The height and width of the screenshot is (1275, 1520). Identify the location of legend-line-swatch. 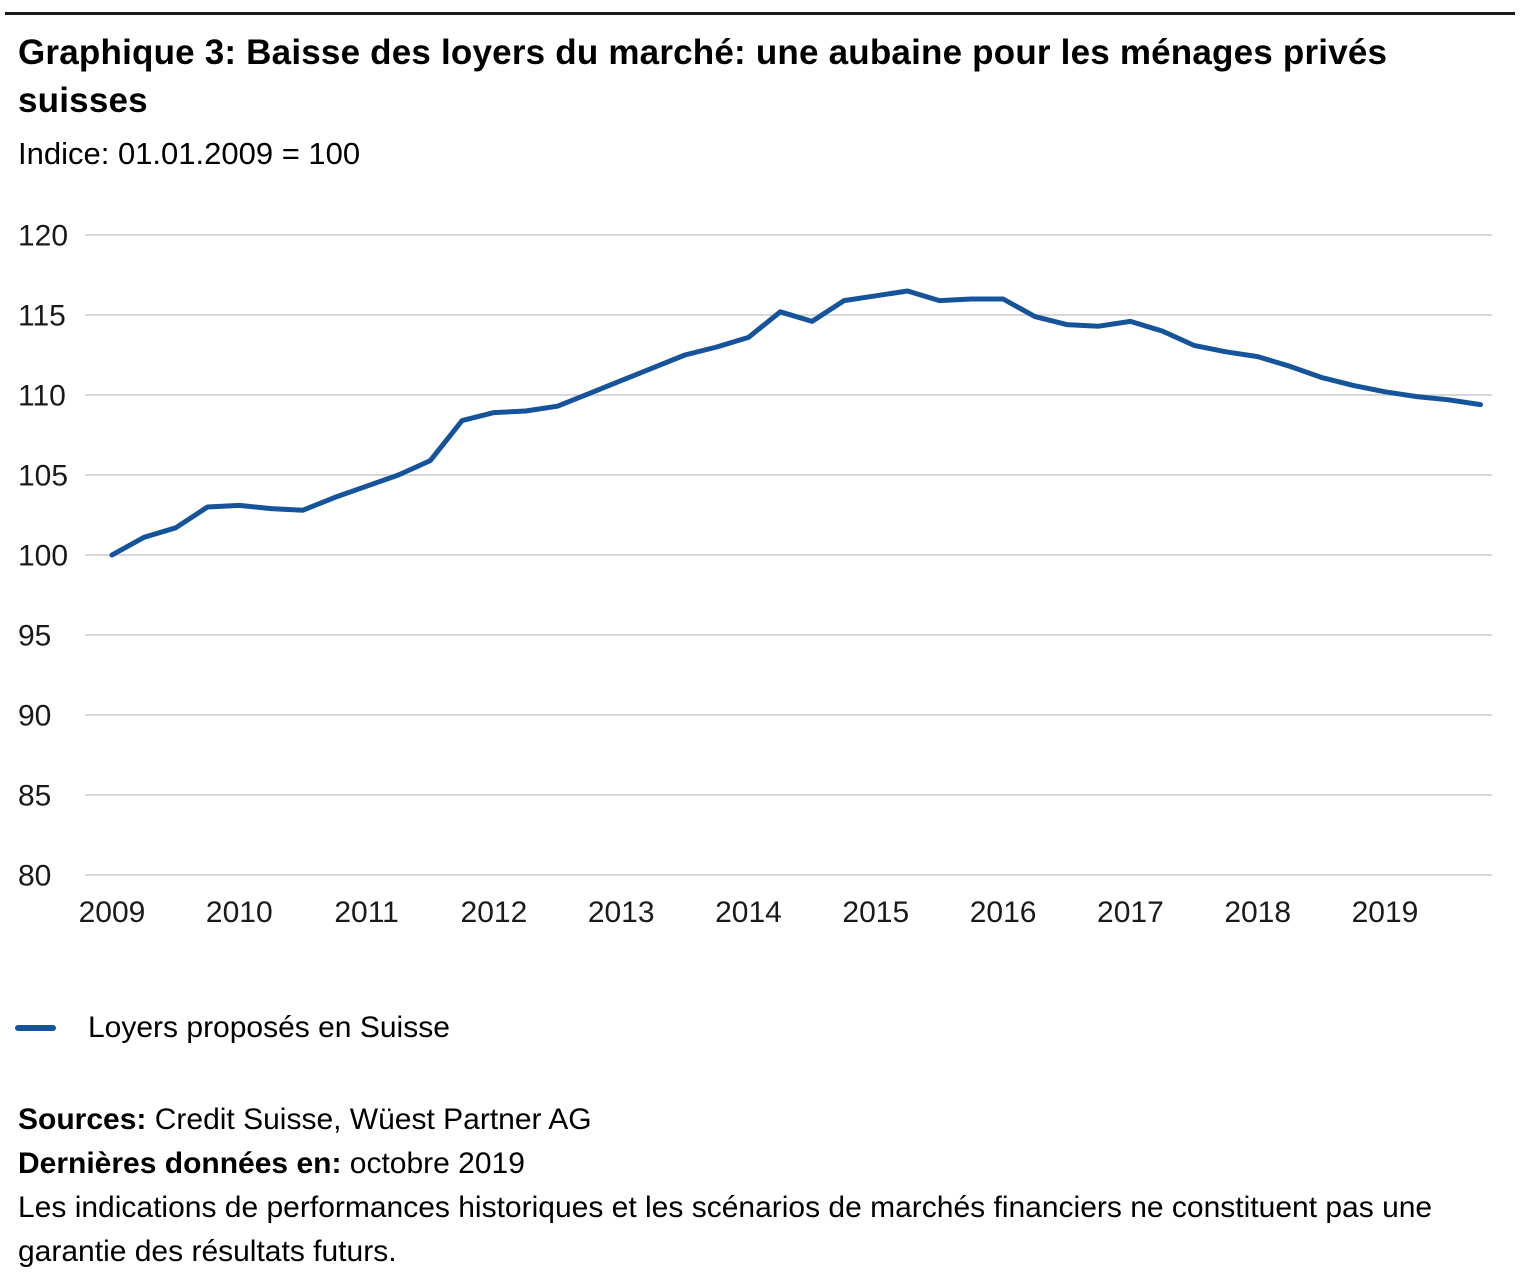
(35, 1027).